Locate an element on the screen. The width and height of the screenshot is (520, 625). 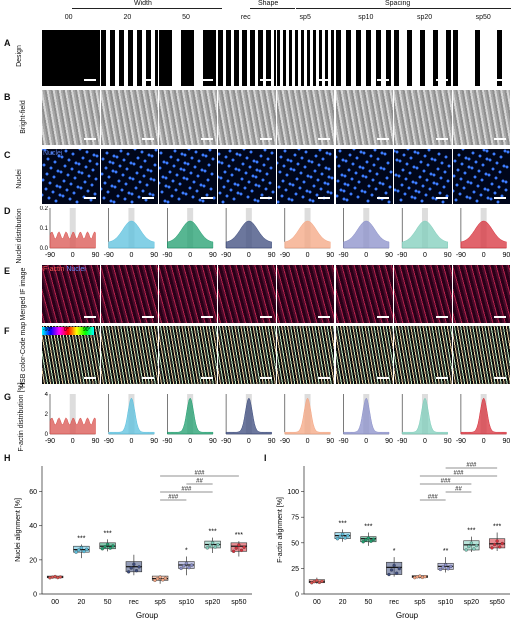
design-tile-sp50 is located at coordinates (481, 58).